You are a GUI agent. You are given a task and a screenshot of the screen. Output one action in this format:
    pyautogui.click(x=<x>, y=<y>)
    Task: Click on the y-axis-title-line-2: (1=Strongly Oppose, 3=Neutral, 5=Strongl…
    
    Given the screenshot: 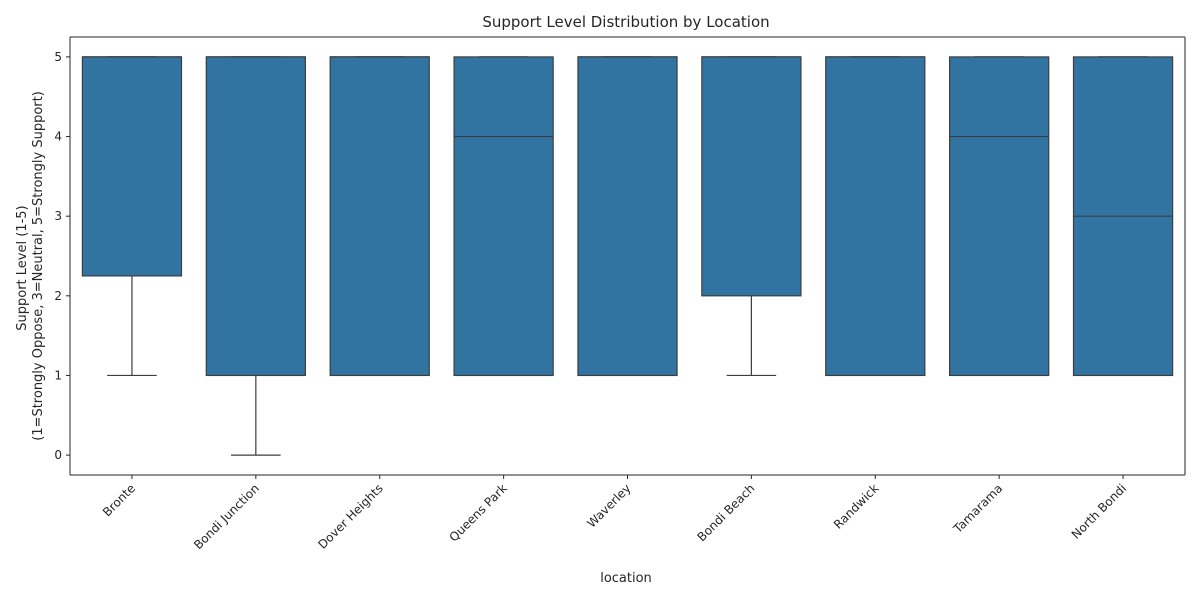 What is the action you would take?
    pyautogui.click(x=38, y=266)
    